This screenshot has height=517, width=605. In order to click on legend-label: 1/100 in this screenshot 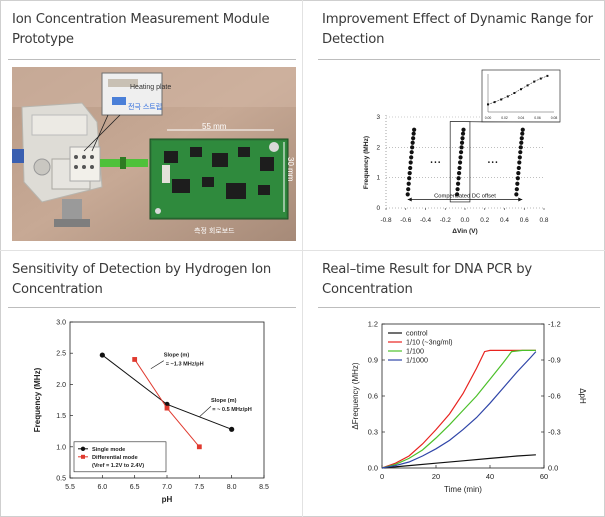, I will do `click(415, 351)`.